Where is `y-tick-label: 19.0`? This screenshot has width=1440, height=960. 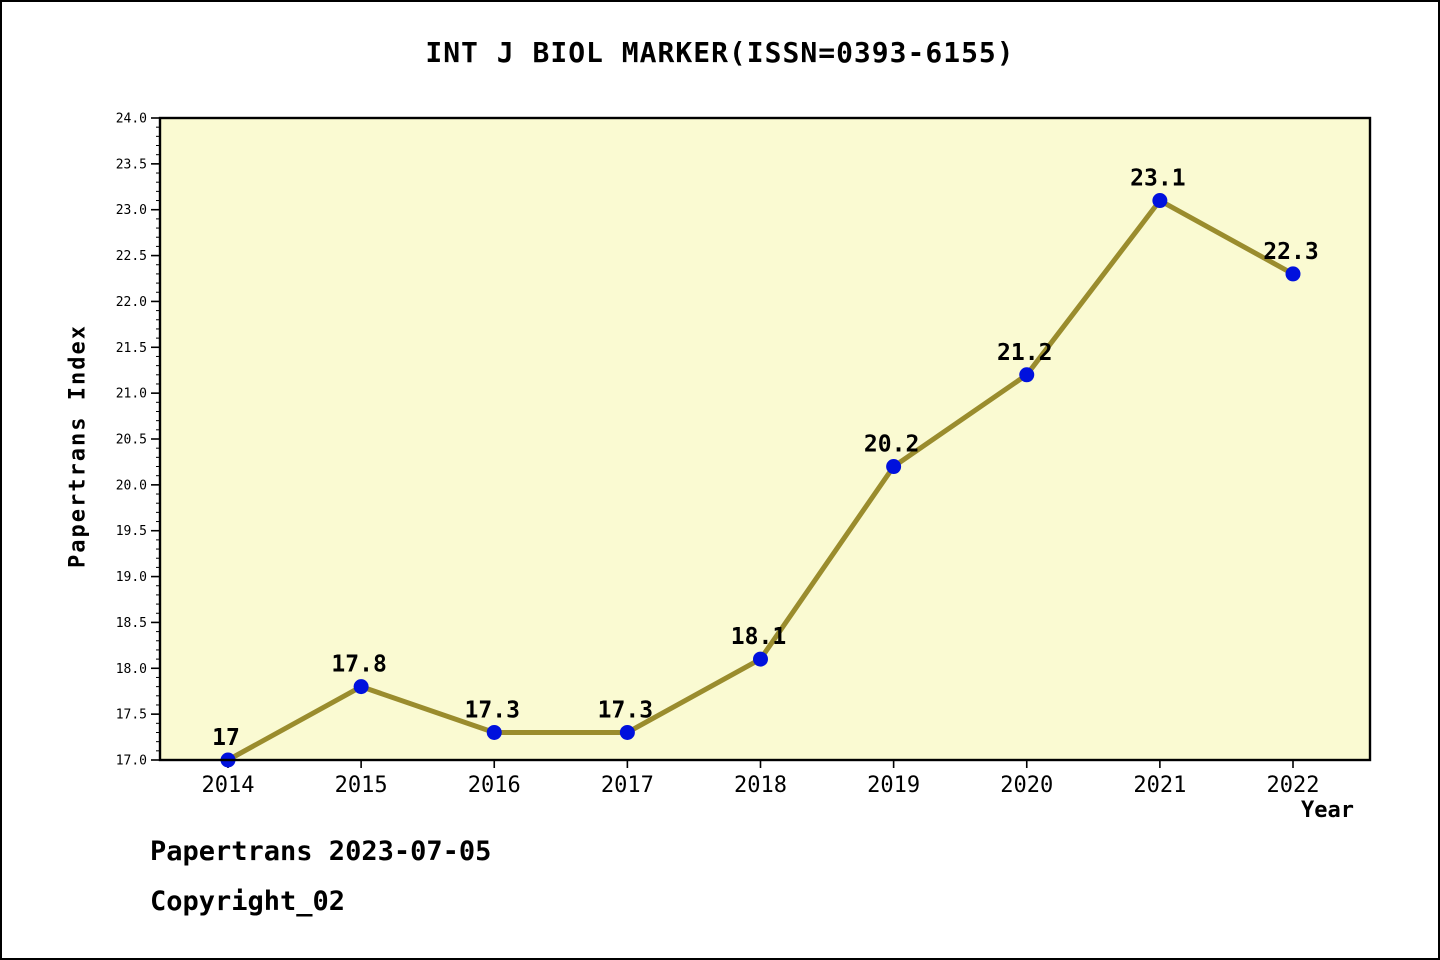
y-tick-label: 19.0 is located at coordinates (131, 577).